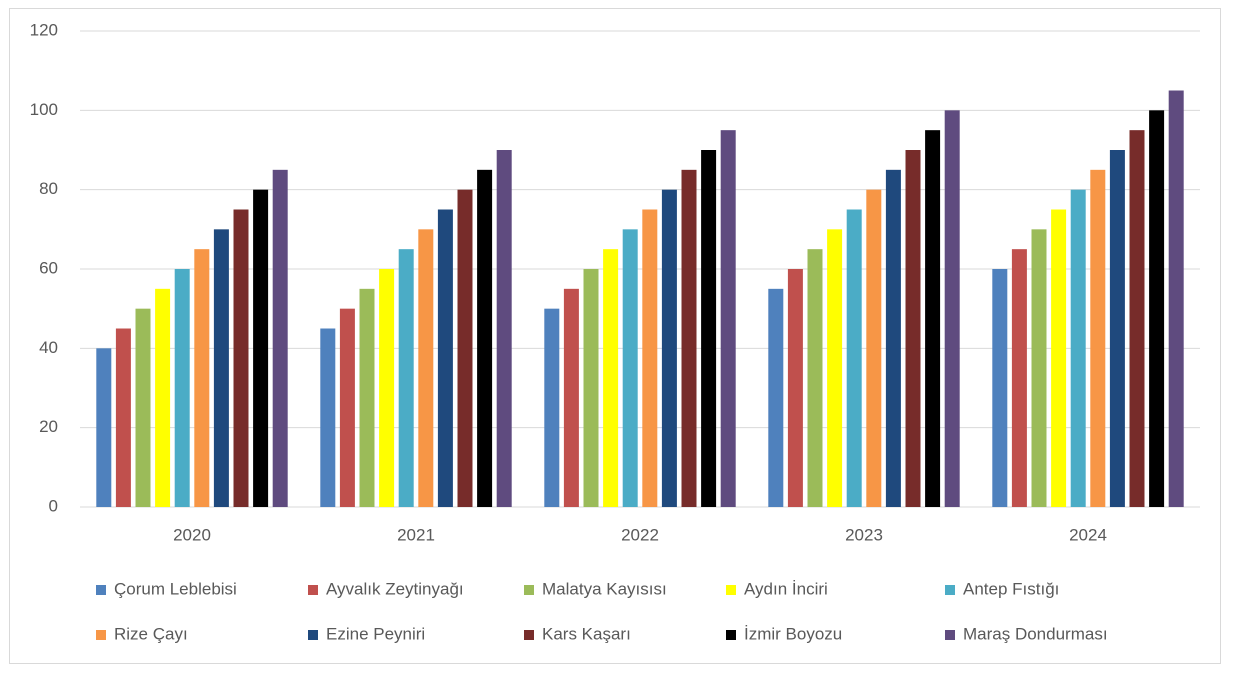 The height and width of the screenshot is (678, 1233). I want to click on y-tick-label: 0, so click(53, 505).